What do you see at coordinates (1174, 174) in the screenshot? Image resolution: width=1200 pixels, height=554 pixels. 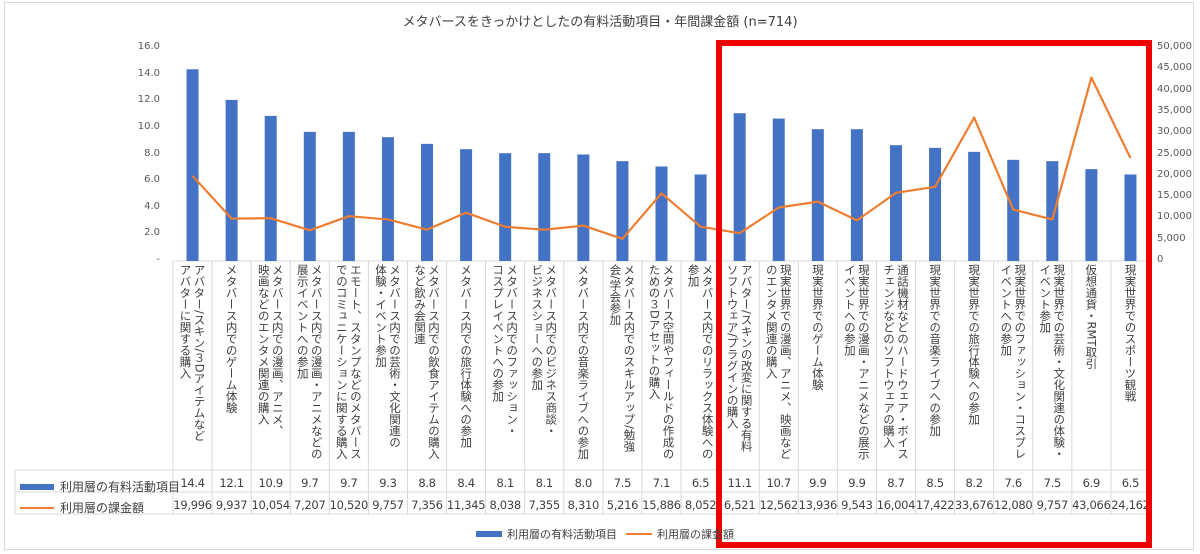 I see `y-tick-right: 20,000` at bounding box center [1174, 174].